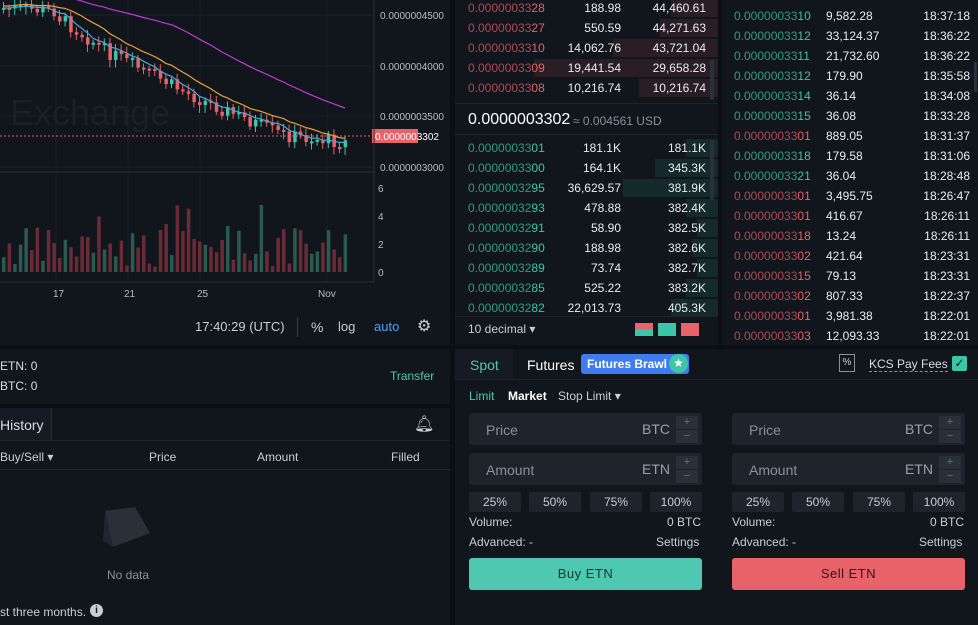  Describe the element at coordinates (586, 308) in the screenshot. I see `bid-row: 0.0000003282 22,013.73 405.3K` at that location.